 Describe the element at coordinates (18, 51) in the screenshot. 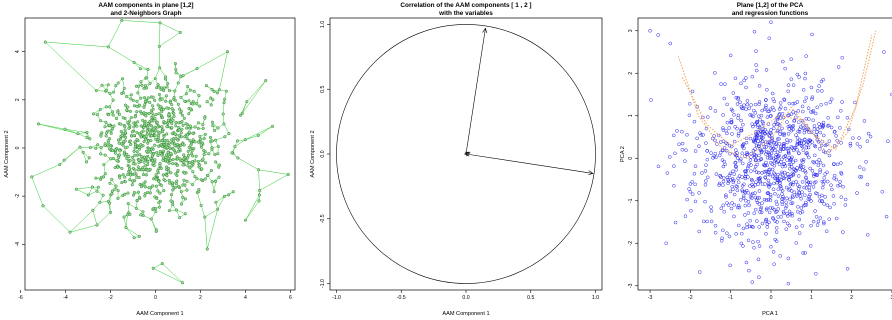

I see `y-tick-label: 4` at that location.